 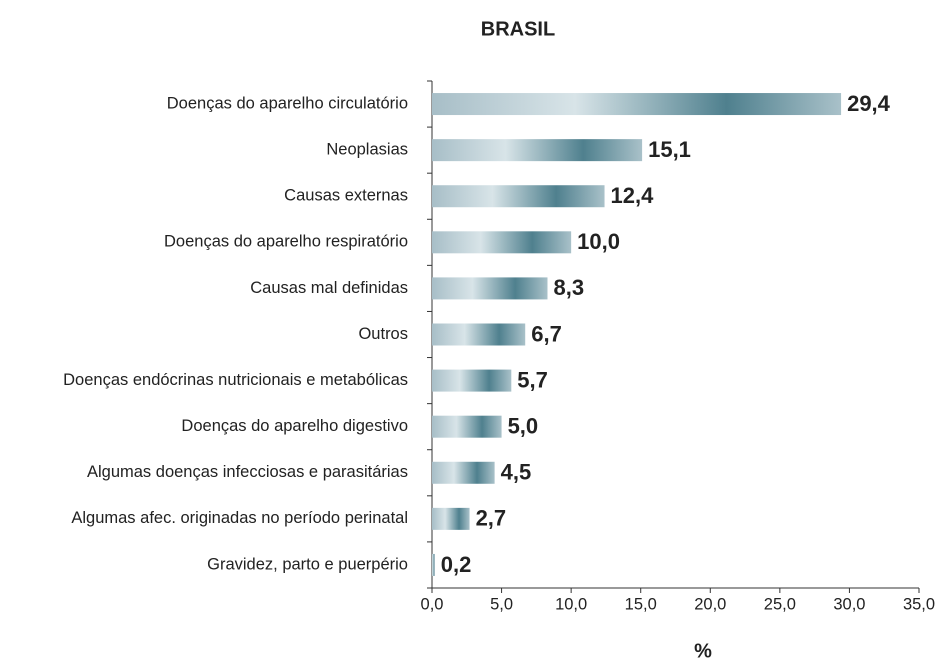 What do you see at coordinates (456, 564) in the screenshot?
I see `value-label: 0,2` at bounding box center [456, 564].